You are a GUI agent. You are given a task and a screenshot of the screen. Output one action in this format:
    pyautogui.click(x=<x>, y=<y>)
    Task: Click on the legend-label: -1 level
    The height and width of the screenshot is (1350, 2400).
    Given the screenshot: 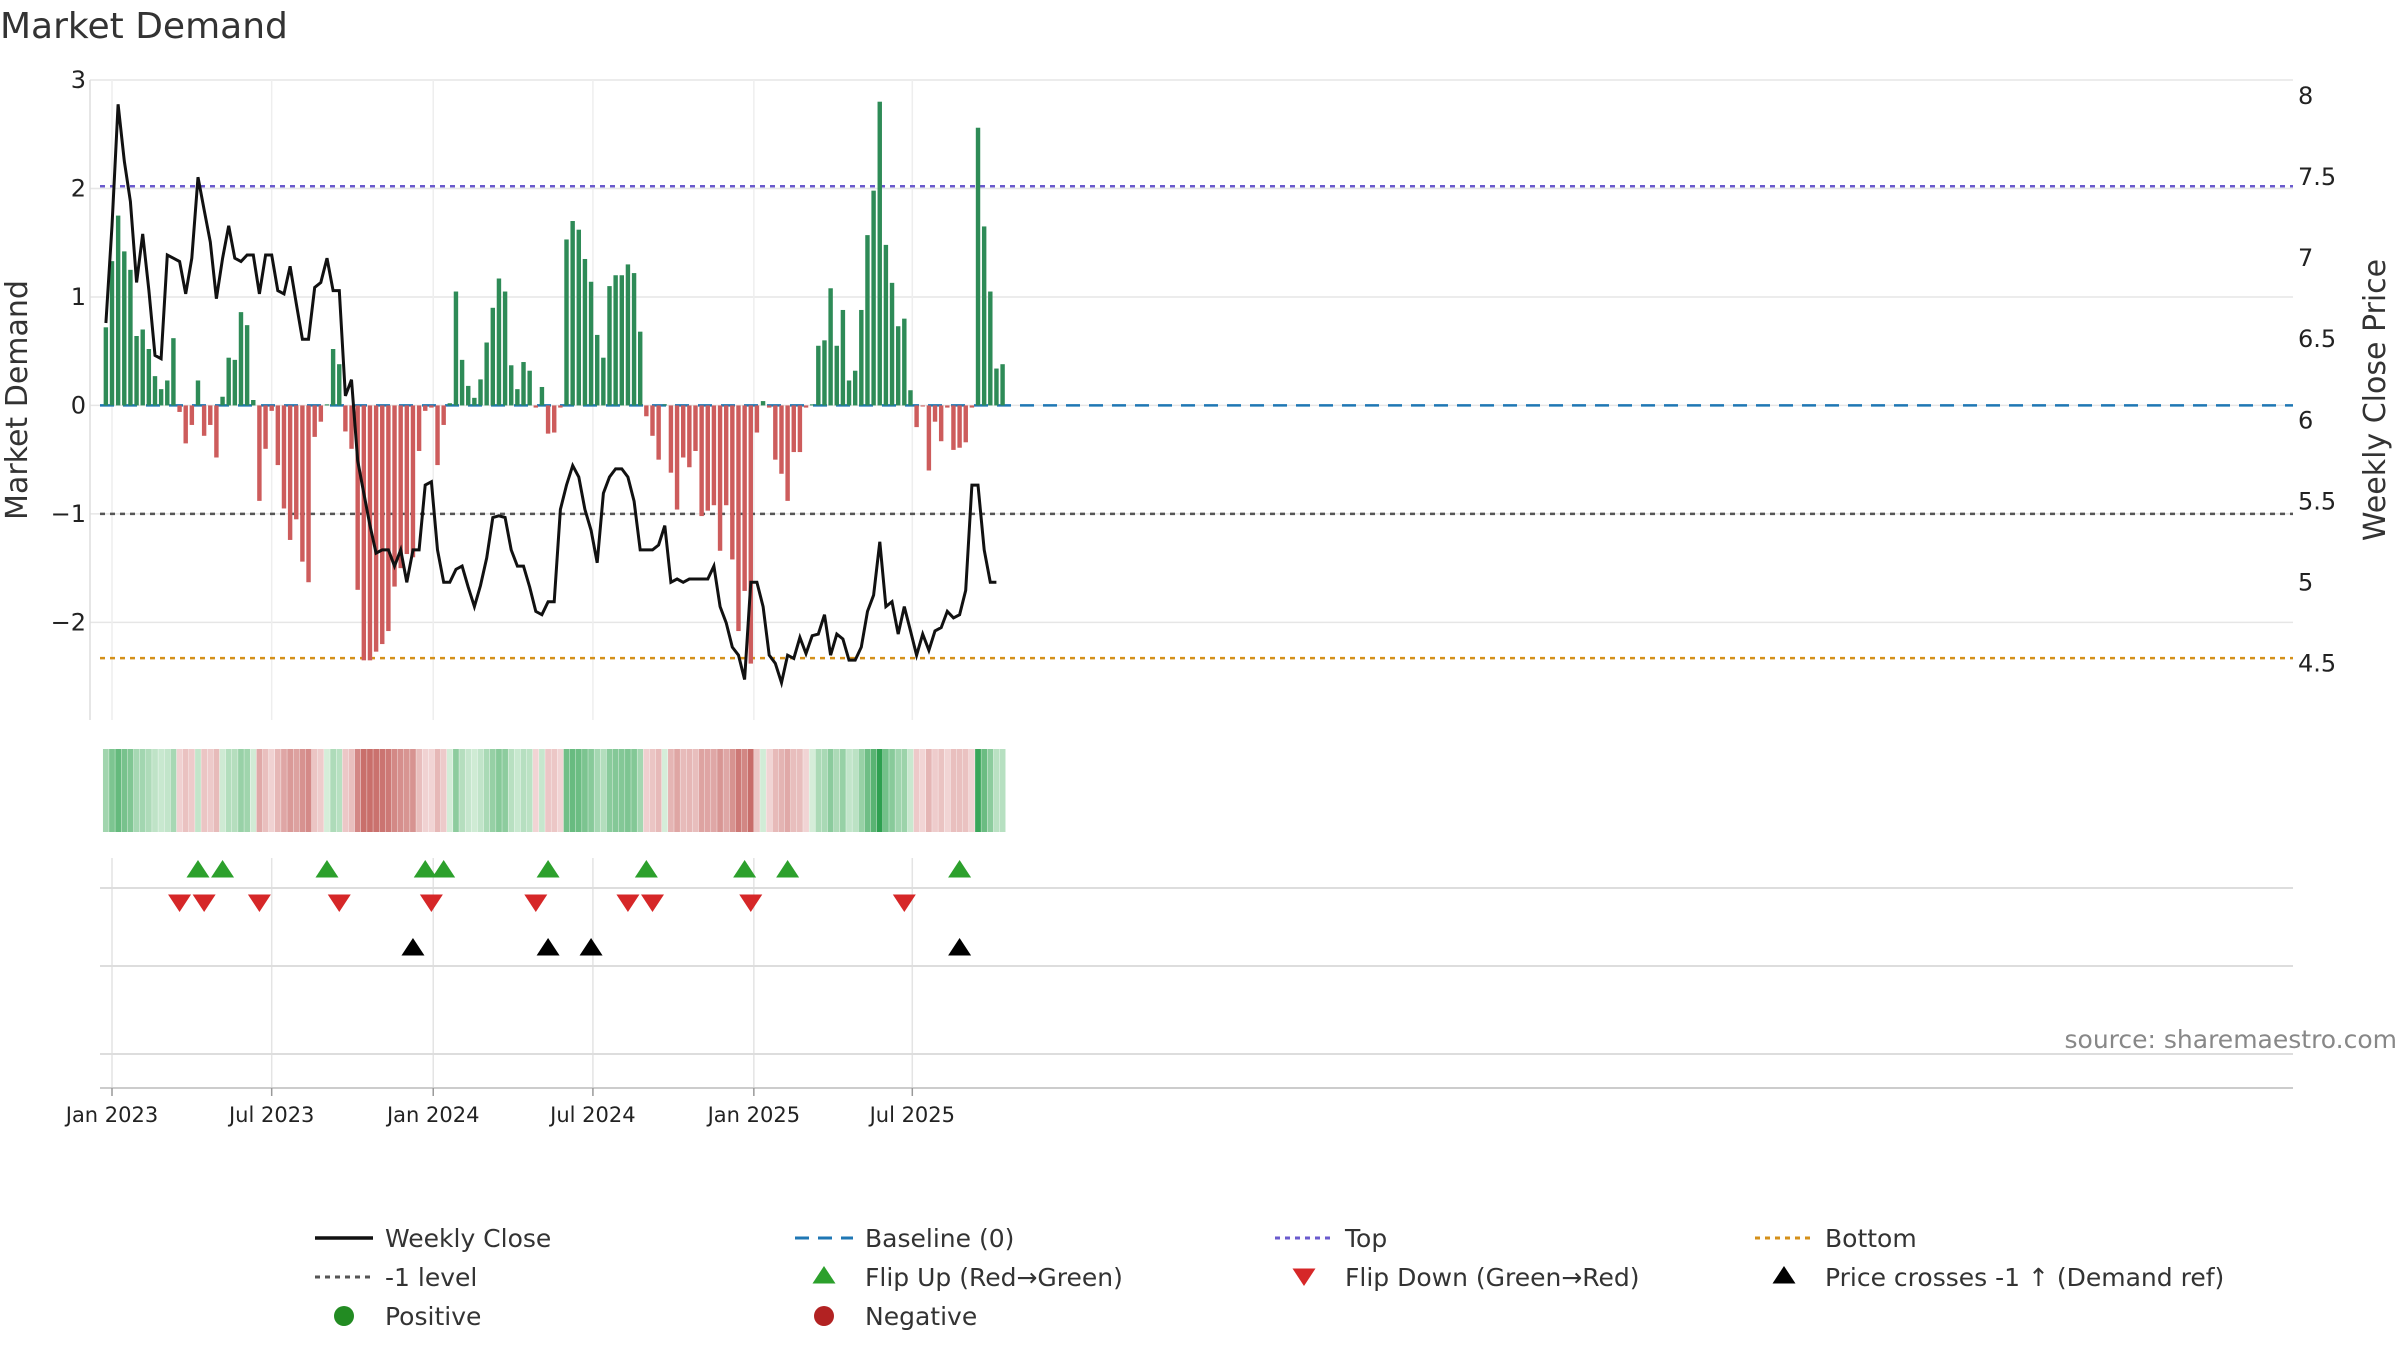 What is the action you would take?
    pyautogui.click(x=431, y=1277)
    